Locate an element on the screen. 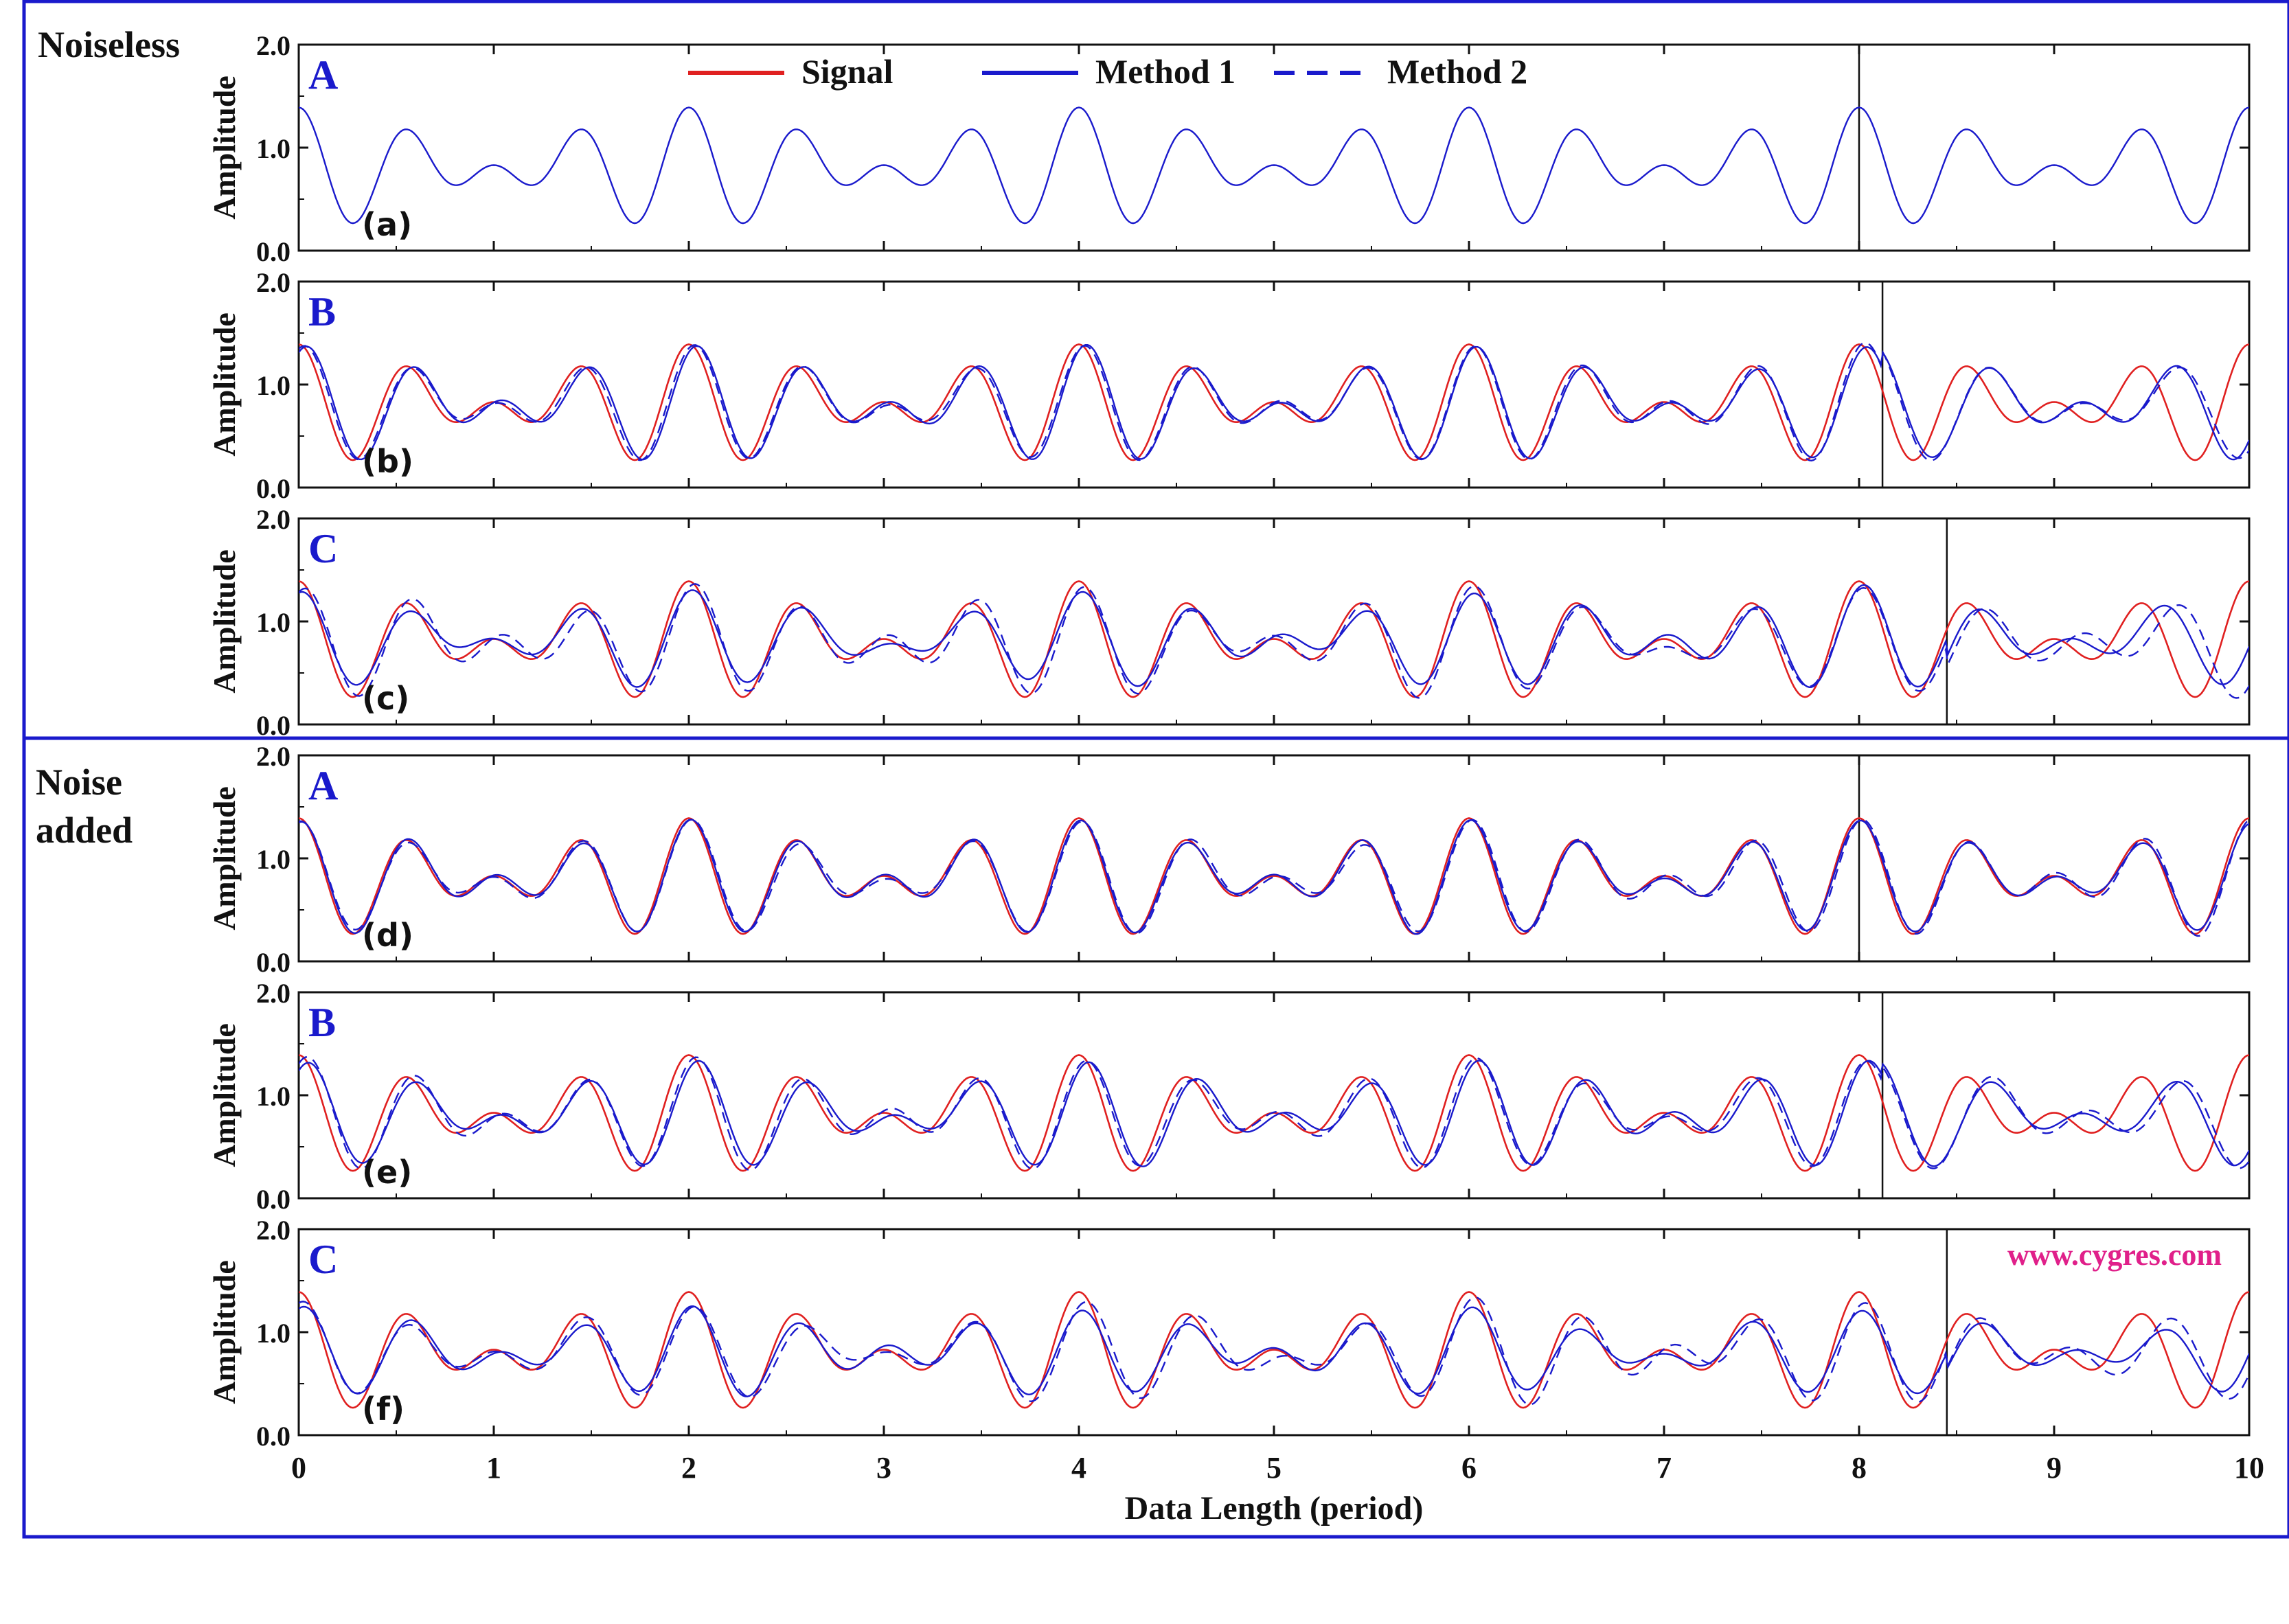 The width and height of the screenshot is (2289, 1624). curves-e is located at coordinates (1274, 1113).